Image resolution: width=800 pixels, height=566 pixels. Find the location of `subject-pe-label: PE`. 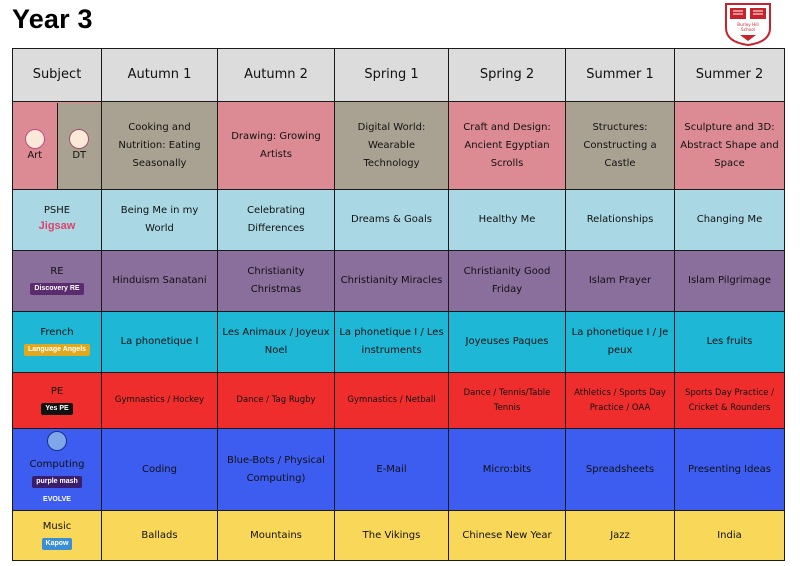

subject-pe-label: PE is located at coordinates (57, 391).